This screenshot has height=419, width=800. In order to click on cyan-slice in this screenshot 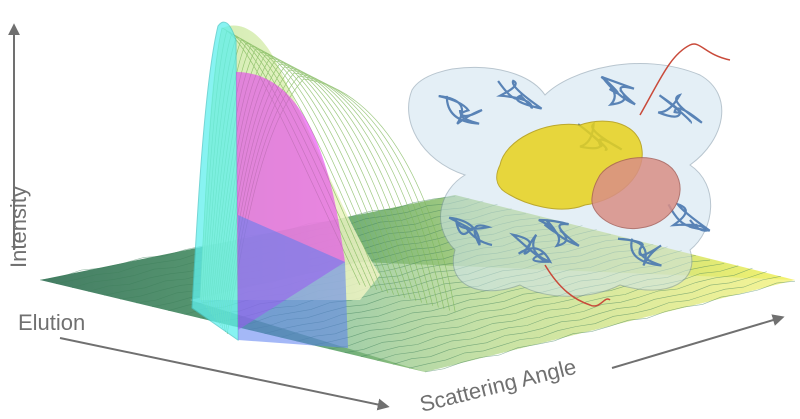, I will do `click(215, 181)`.